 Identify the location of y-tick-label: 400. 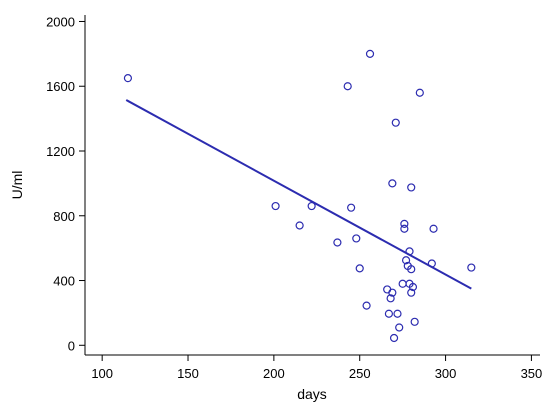
(64, 281).